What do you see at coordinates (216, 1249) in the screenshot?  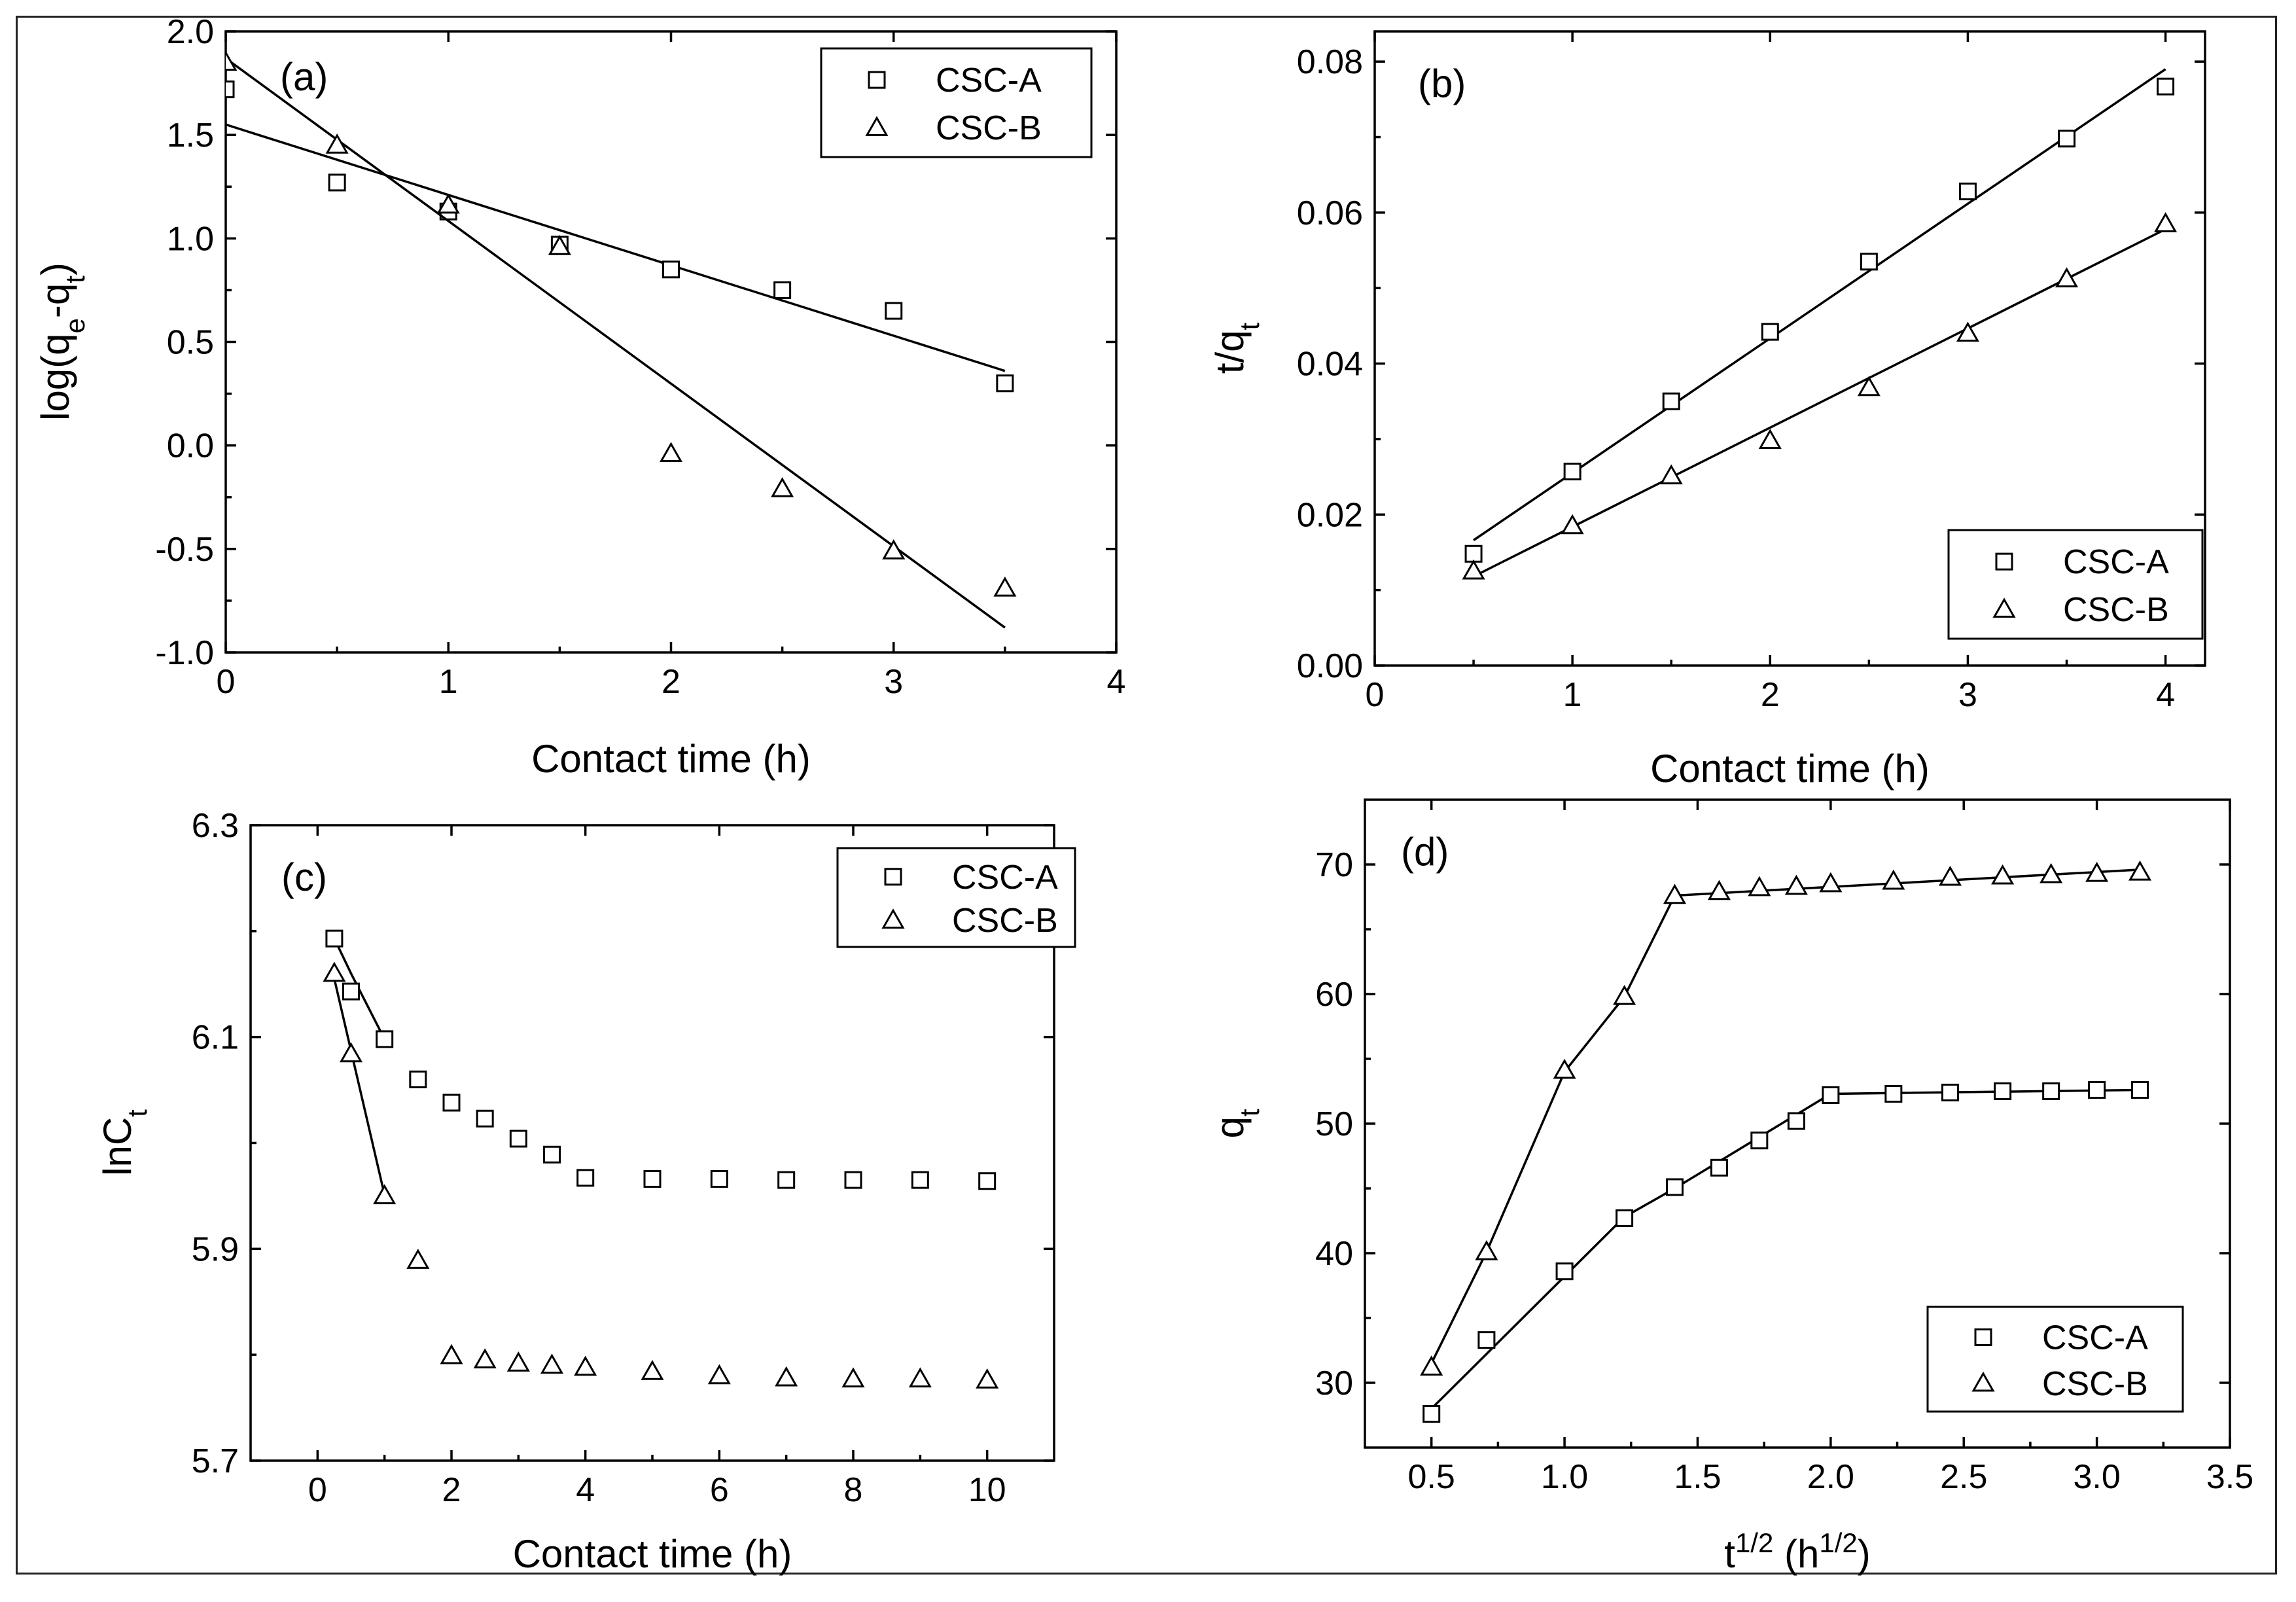 I see `y-tick-label: 5.9` at bounding box center [216, 1249].